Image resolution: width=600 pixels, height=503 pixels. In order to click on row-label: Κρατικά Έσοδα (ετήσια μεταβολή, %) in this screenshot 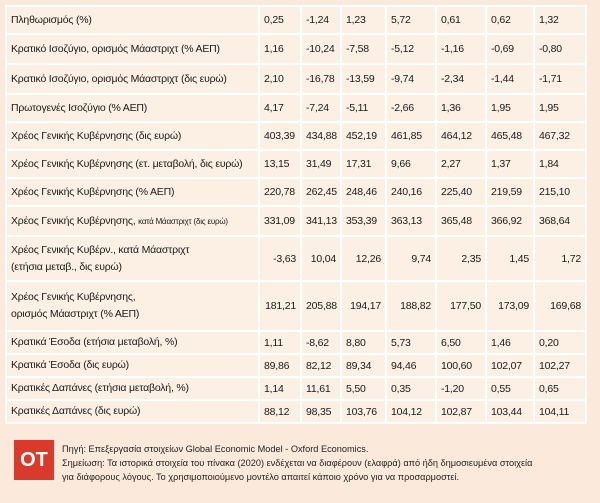, I will do `click(132, 342)`.